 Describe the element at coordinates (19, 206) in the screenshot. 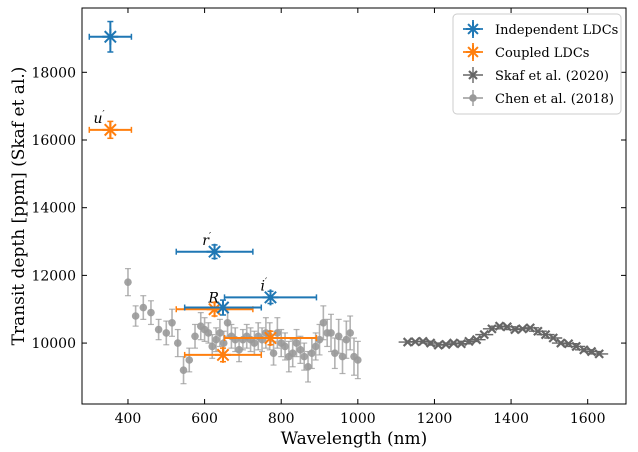

I see `y-axis-label: Transit depth [ppm] (Skaf et al.)` at that location.